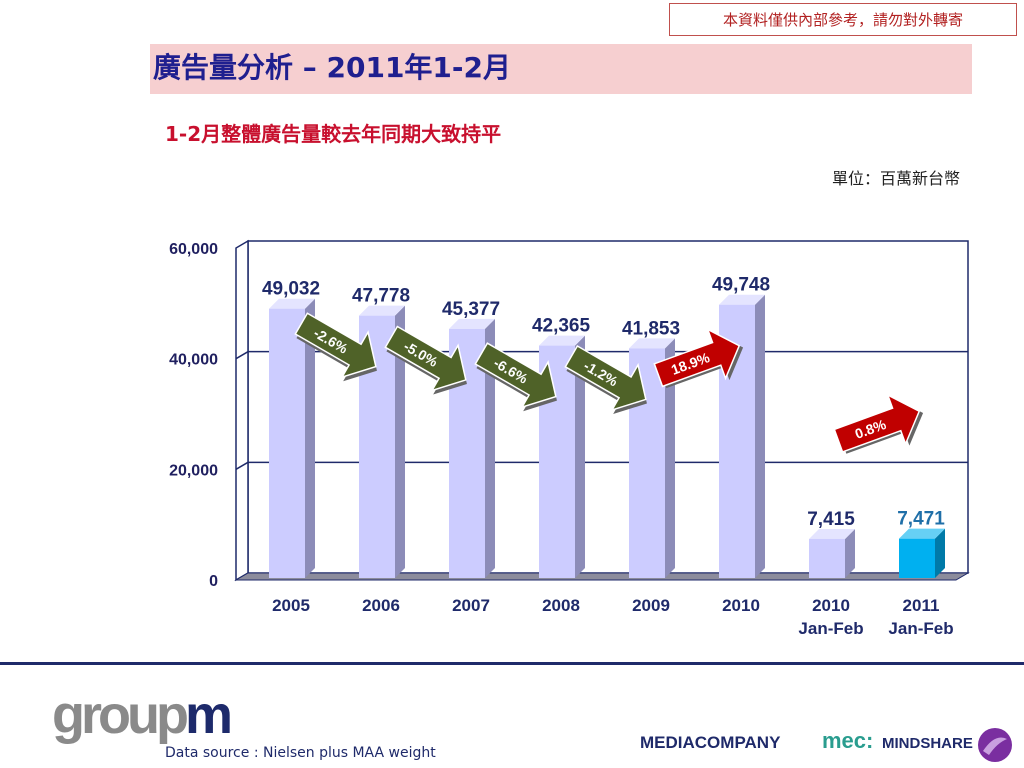 This screenshot has width=1024, height=768. Describe the element at coordinates (741, 285) in the screenshot. I see `data-label: 49,748` at that location.